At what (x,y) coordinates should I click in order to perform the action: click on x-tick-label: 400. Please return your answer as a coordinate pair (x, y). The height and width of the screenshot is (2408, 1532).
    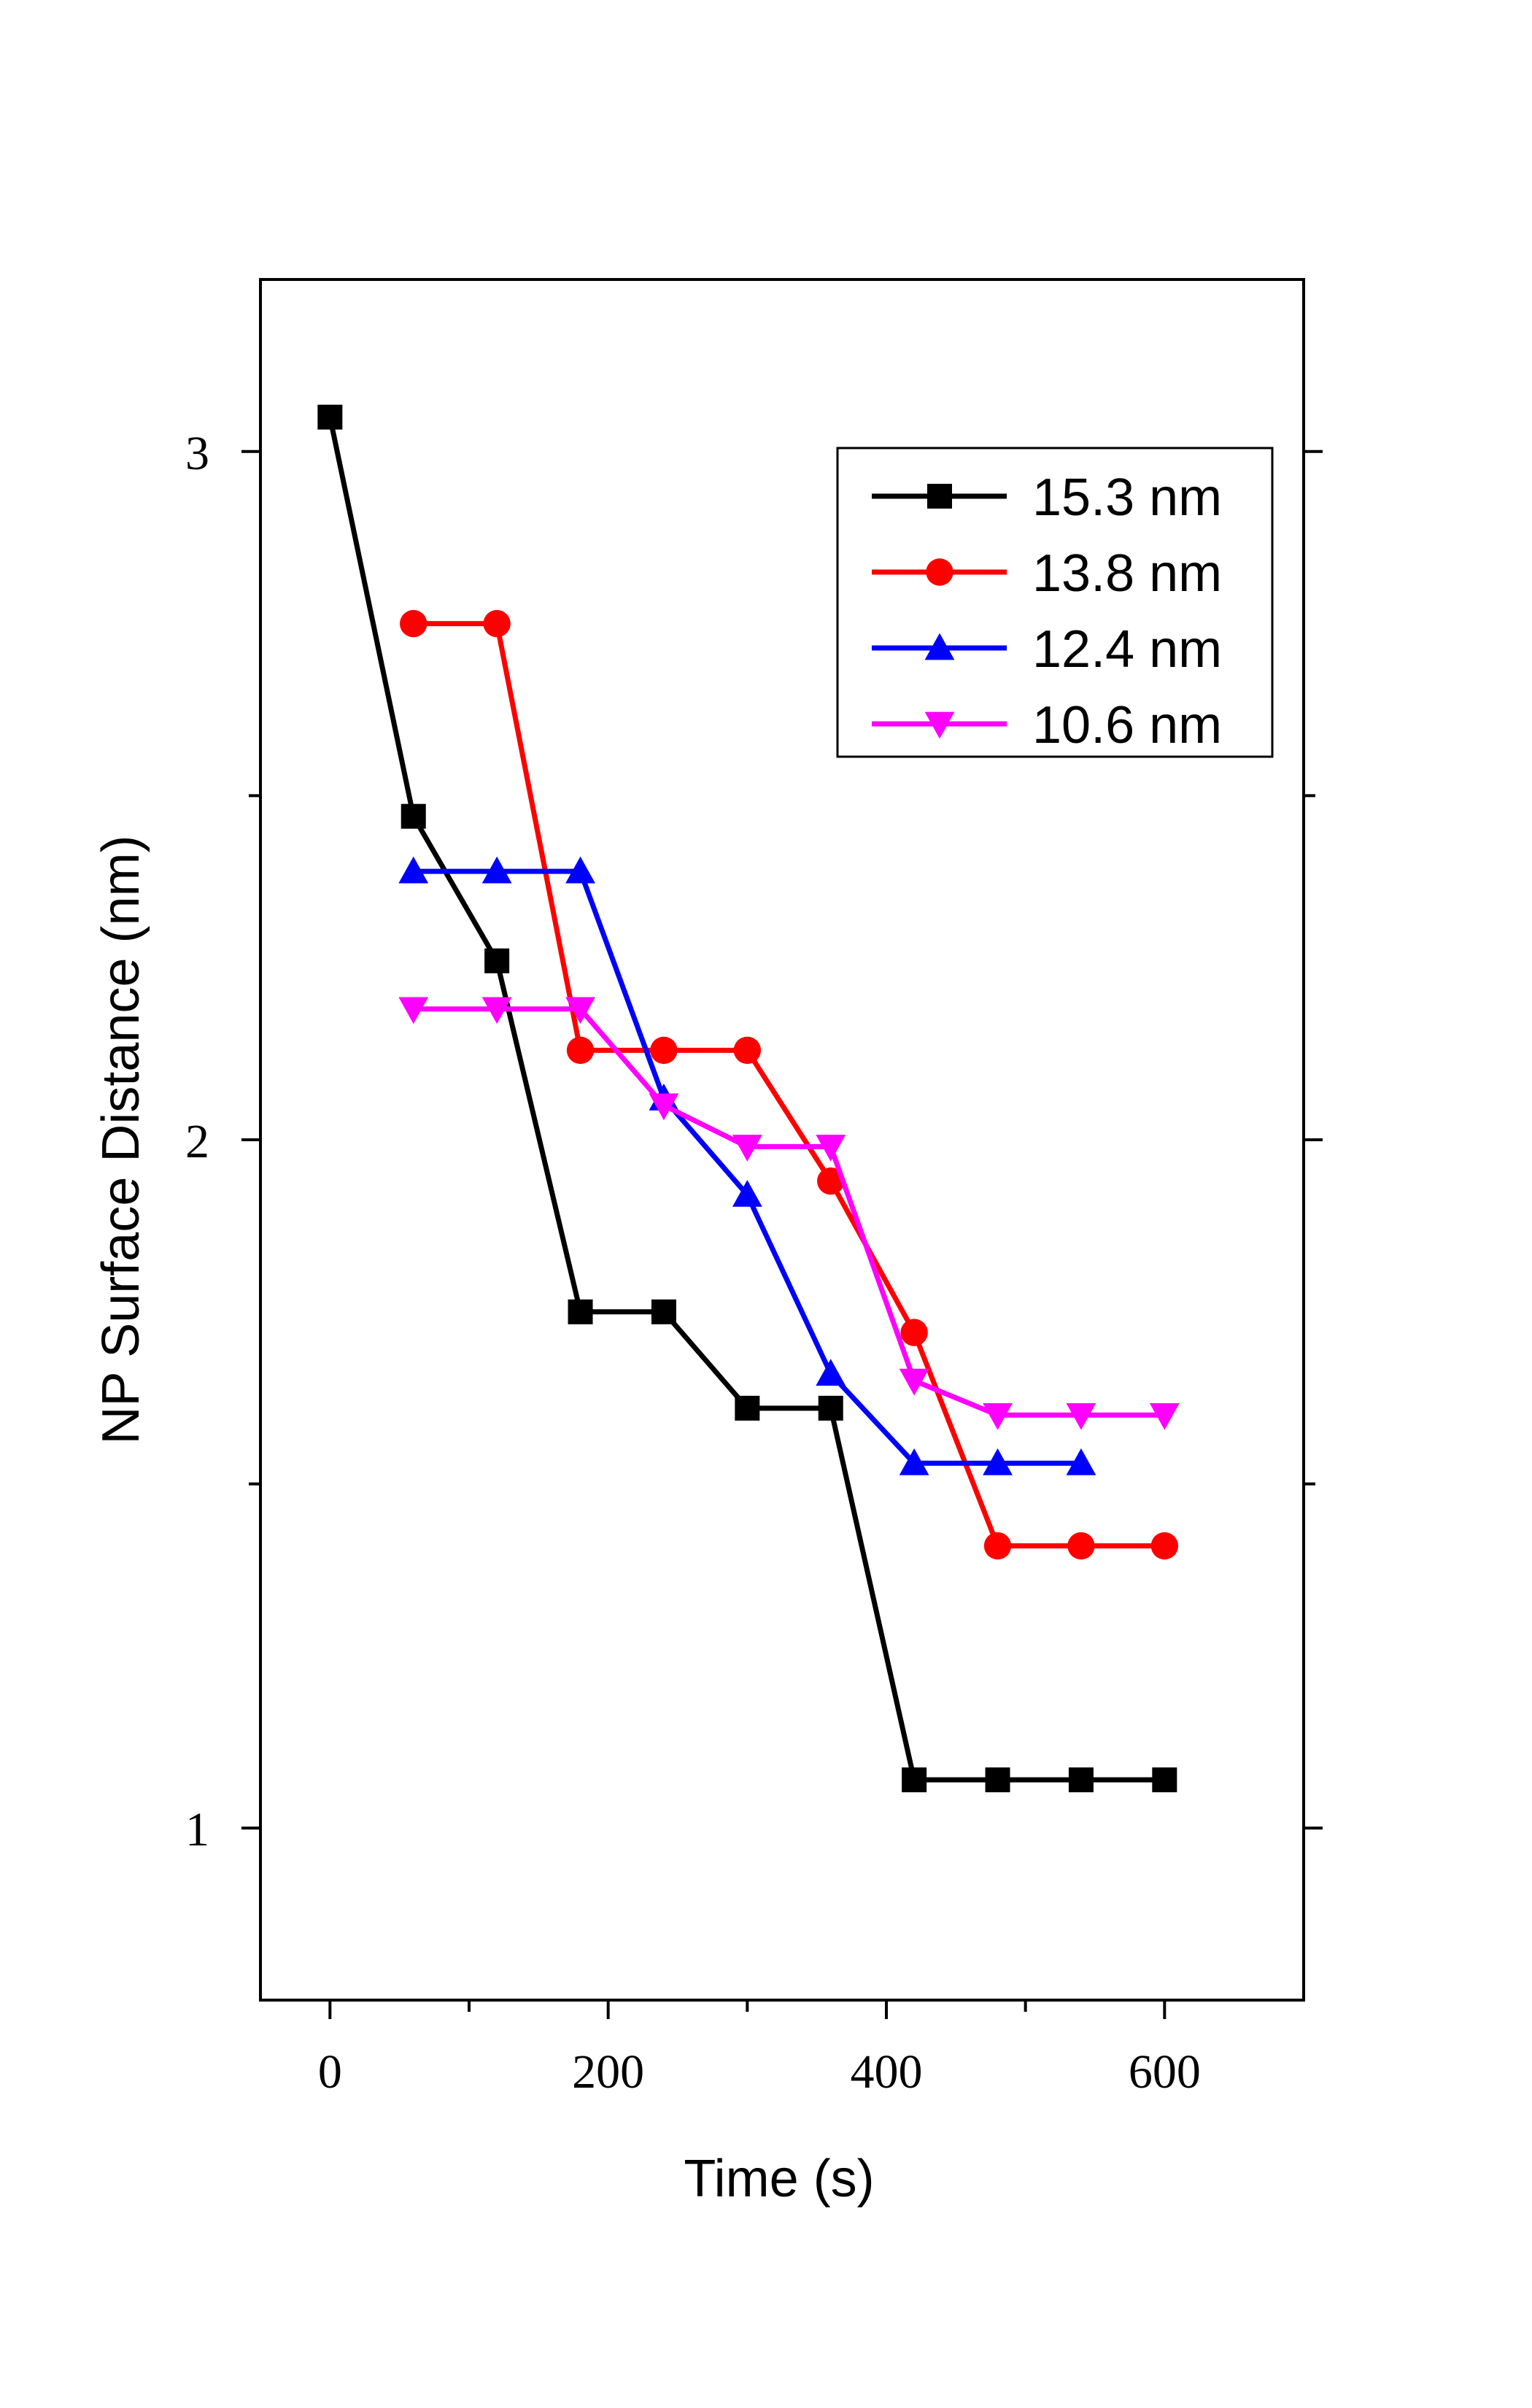
    Looking at the image, I should click on (887, 2072).